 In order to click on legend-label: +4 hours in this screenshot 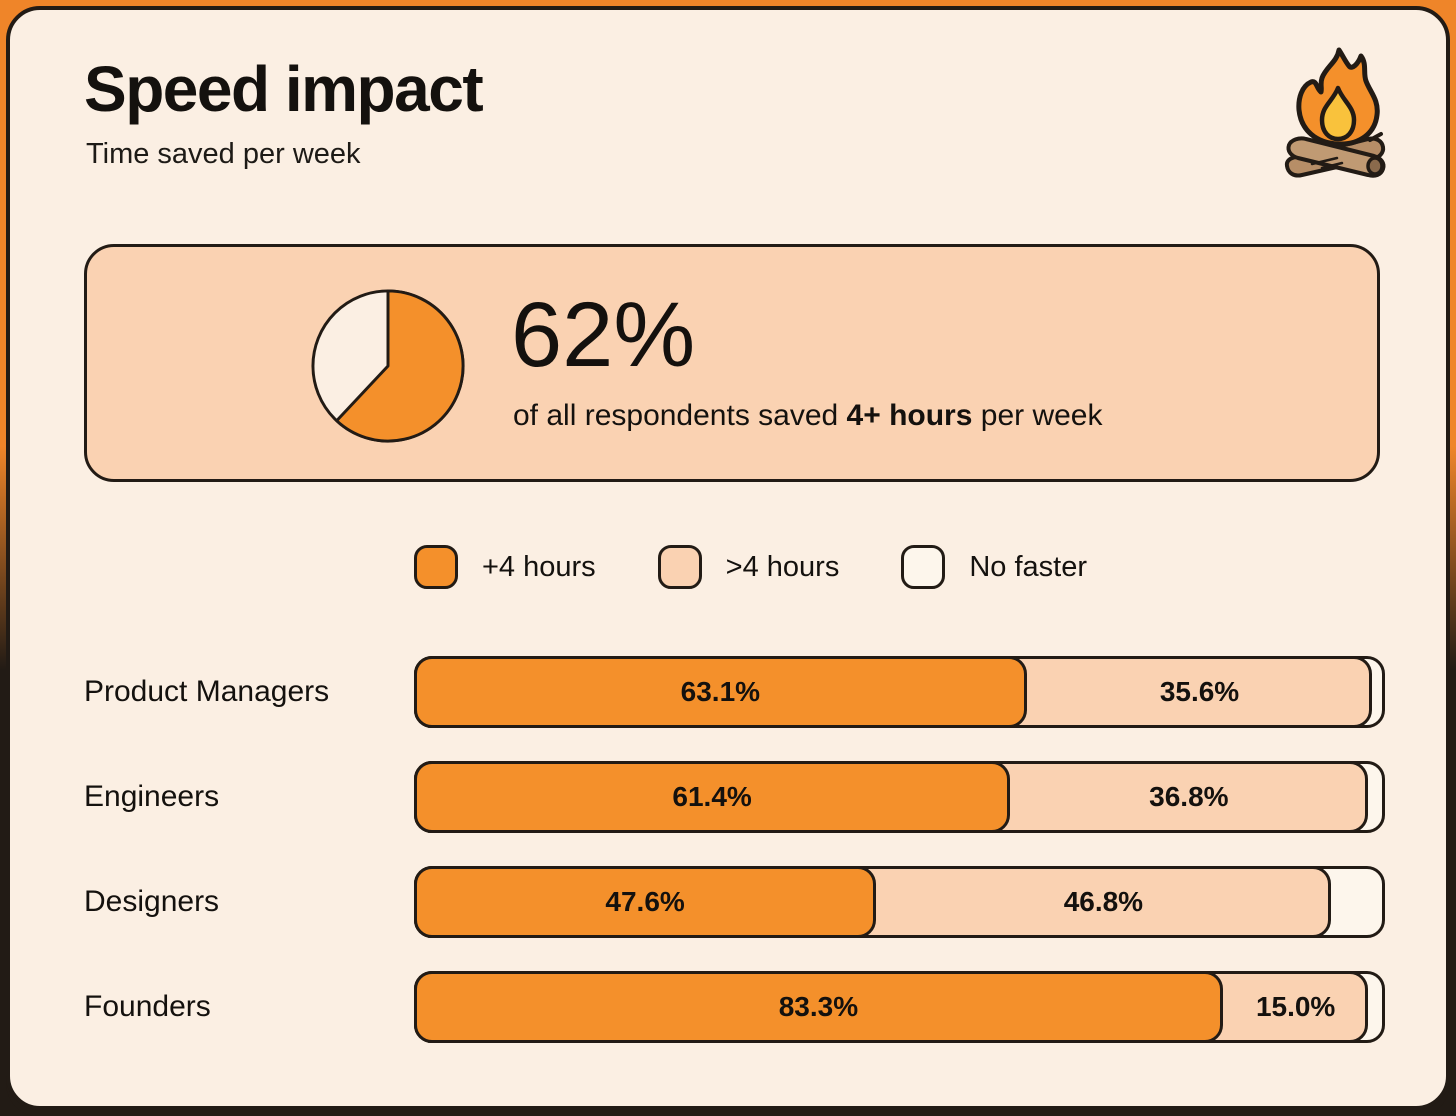, I will do `click(539, 566)`.